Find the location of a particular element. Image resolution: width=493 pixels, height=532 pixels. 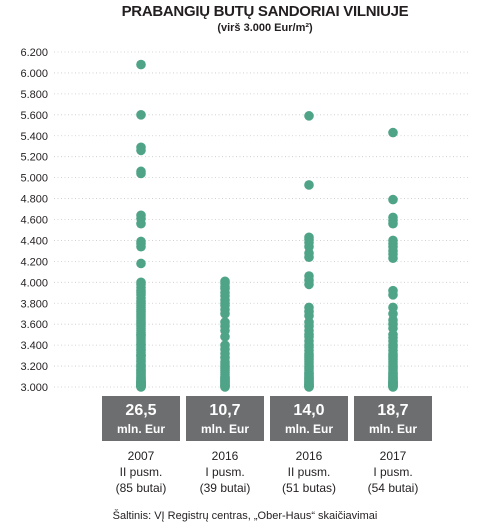

y-tick-label: 3.200 is located at coordinates (34, 367).